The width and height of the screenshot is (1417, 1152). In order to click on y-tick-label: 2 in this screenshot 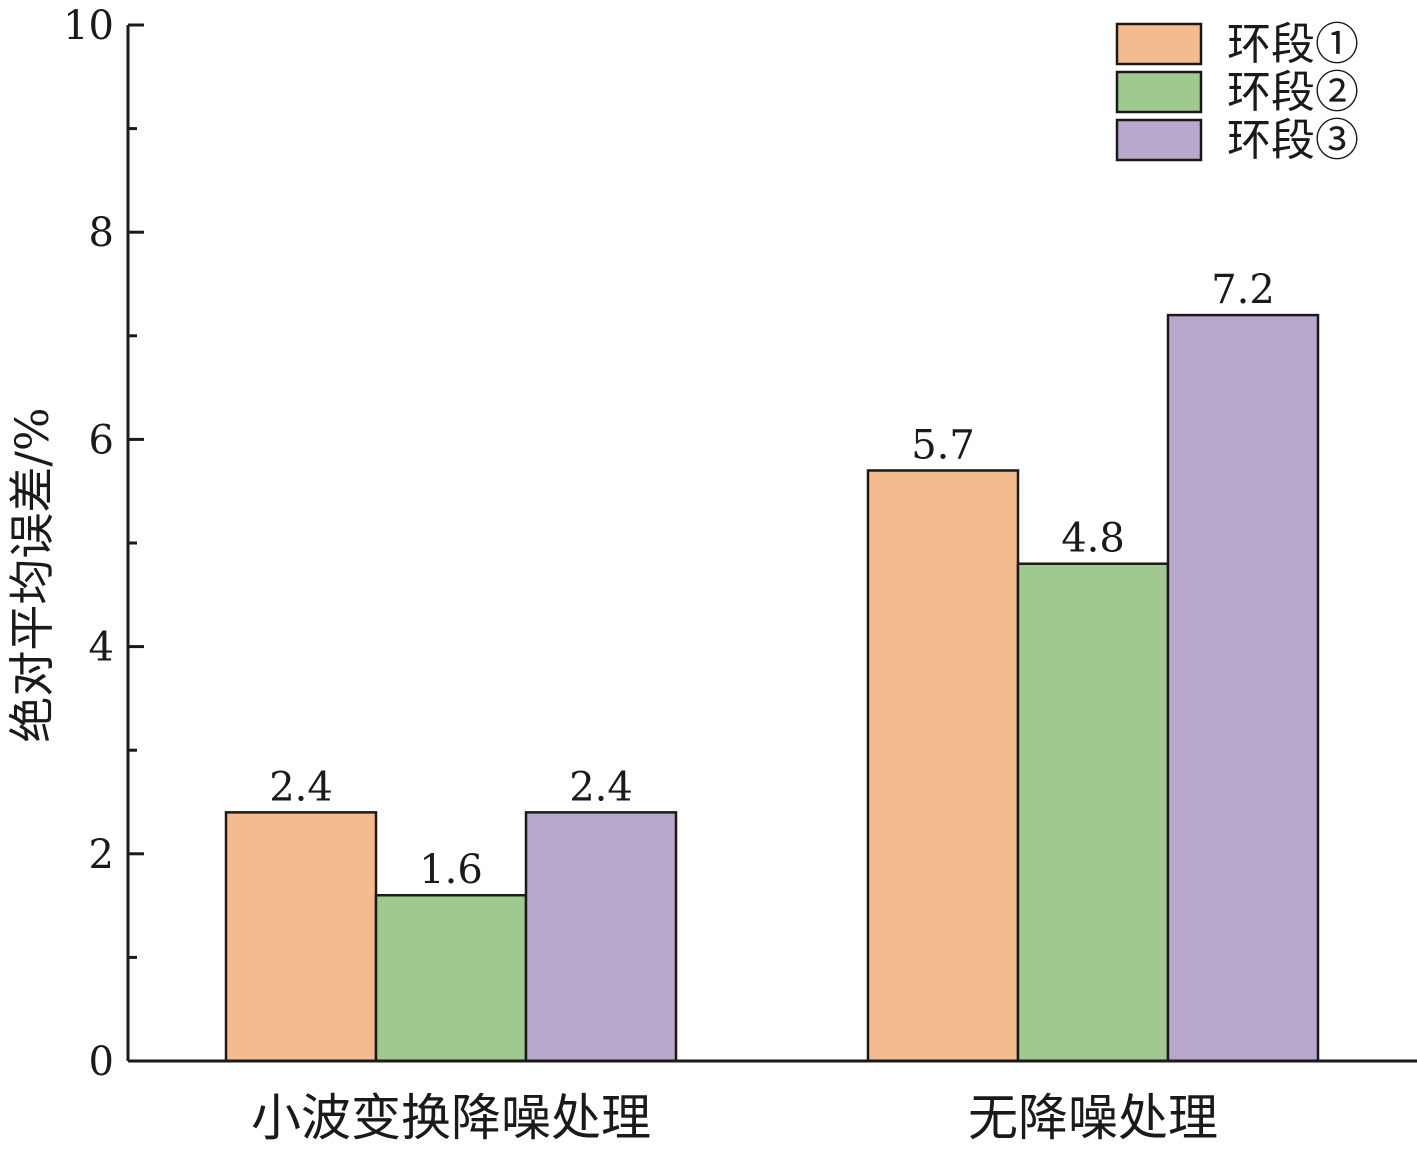, I will do `click(101, 855)`.